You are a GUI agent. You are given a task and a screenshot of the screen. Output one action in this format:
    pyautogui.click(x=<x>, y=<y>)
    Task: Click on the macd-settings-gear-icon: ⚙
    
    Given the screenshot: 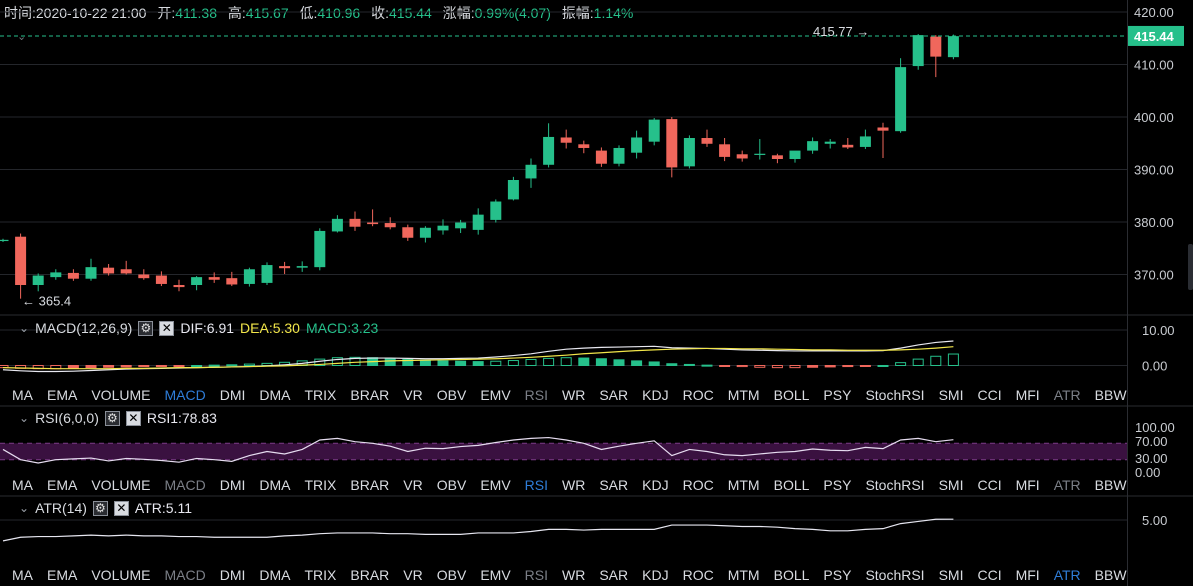 What is the action you would take?
    pyautogui.click(x=146, y=328)
    